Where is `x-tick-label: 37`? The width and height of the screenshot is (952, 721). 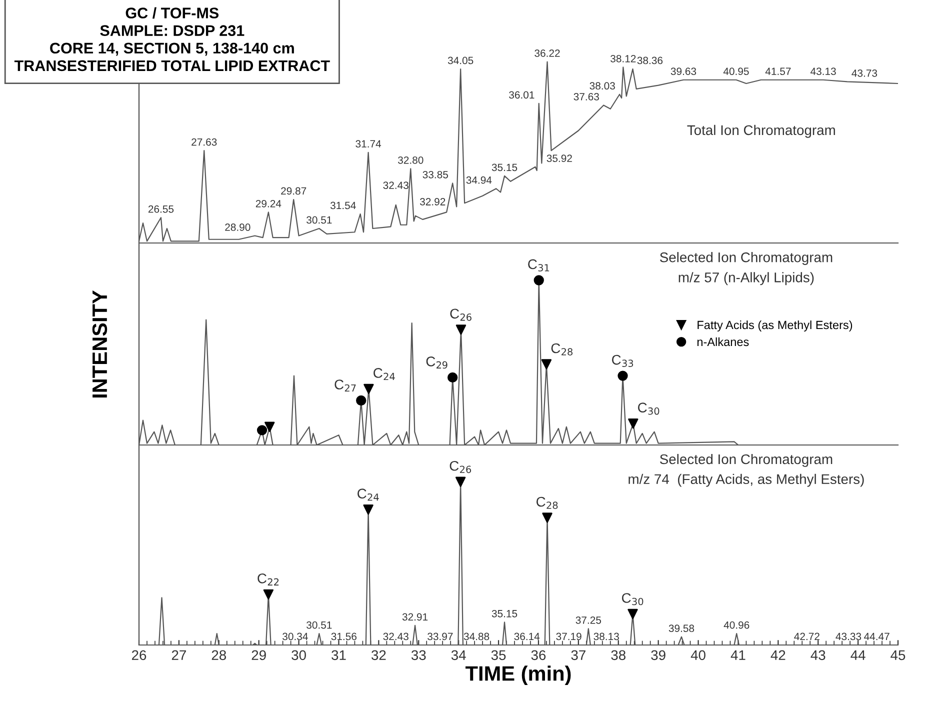 x-tick-label: 37 is located at coordinates (578, 655).